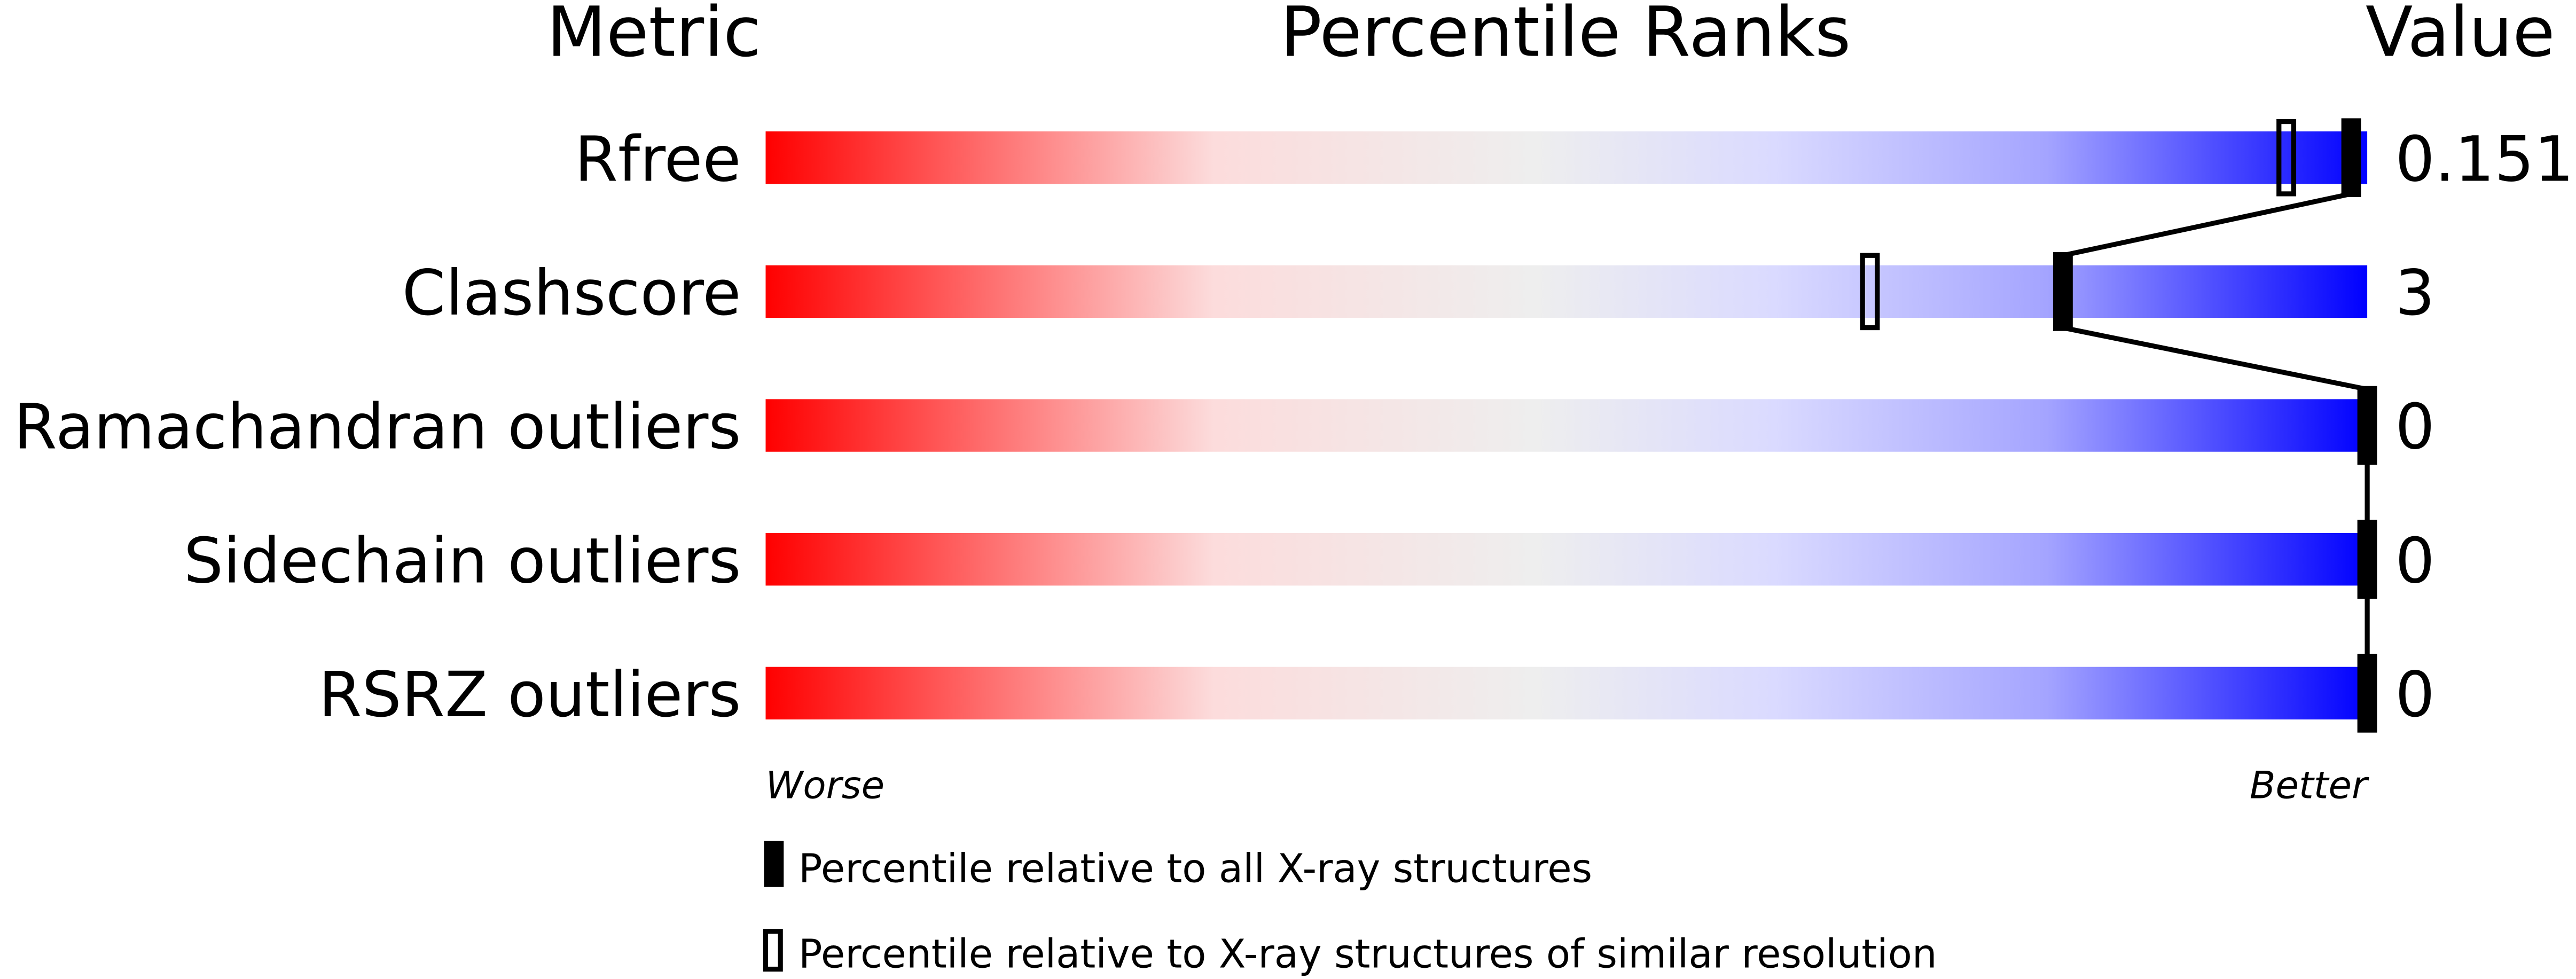 The width and height of the screenshot is (2576, 979). Describe the element at coordinates (2309, 785) in the screenshot. I see `better-label: Better` at that location.